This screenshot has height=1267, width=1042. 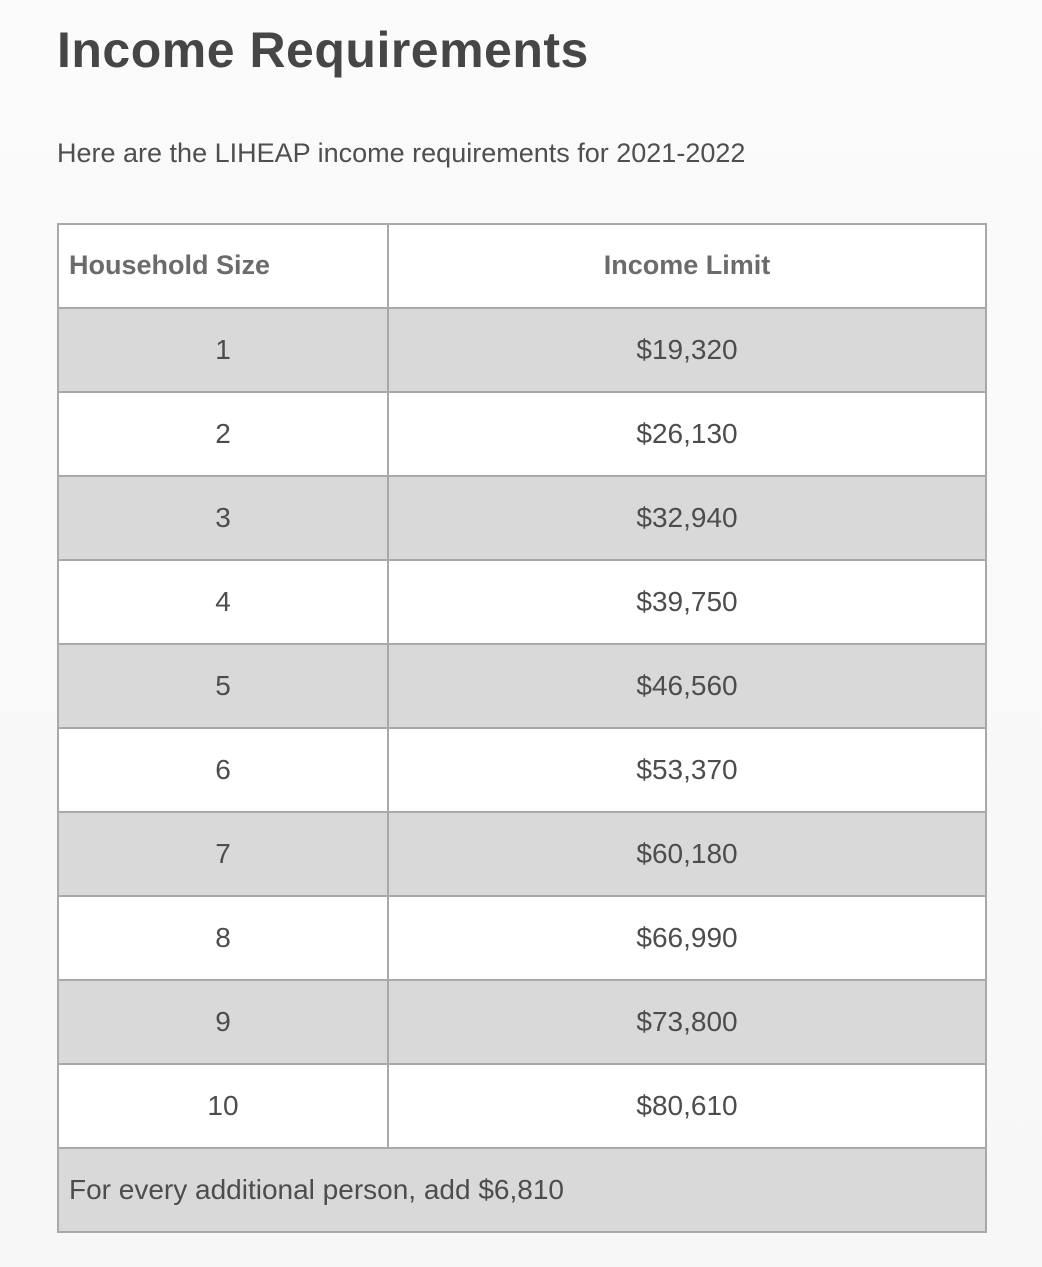 I want to click on table-footer-row: For every additional person, add $6,810, so click(x=522, y=1189).